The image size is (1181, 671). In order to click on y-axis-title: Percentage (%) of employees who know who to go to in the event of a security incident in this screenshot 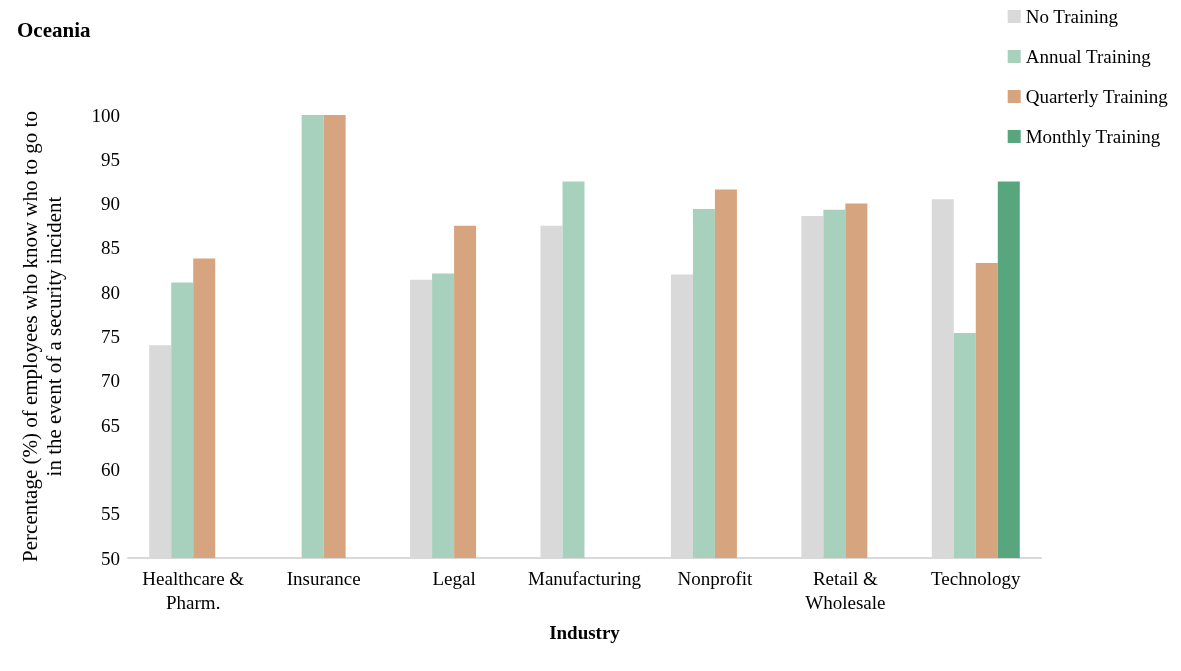, I will do `click(42, 336)`.